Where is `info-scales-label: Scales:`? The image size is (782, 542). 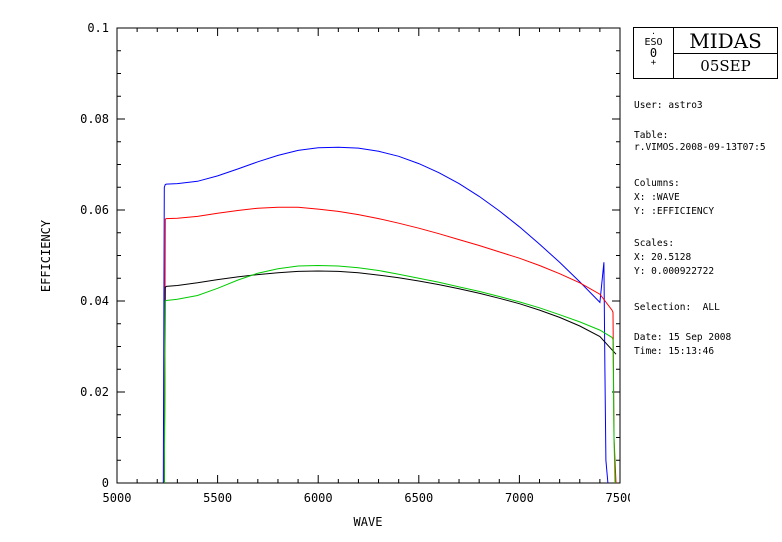 info-scales-label: Scales: is located at coordinates (654, 243).